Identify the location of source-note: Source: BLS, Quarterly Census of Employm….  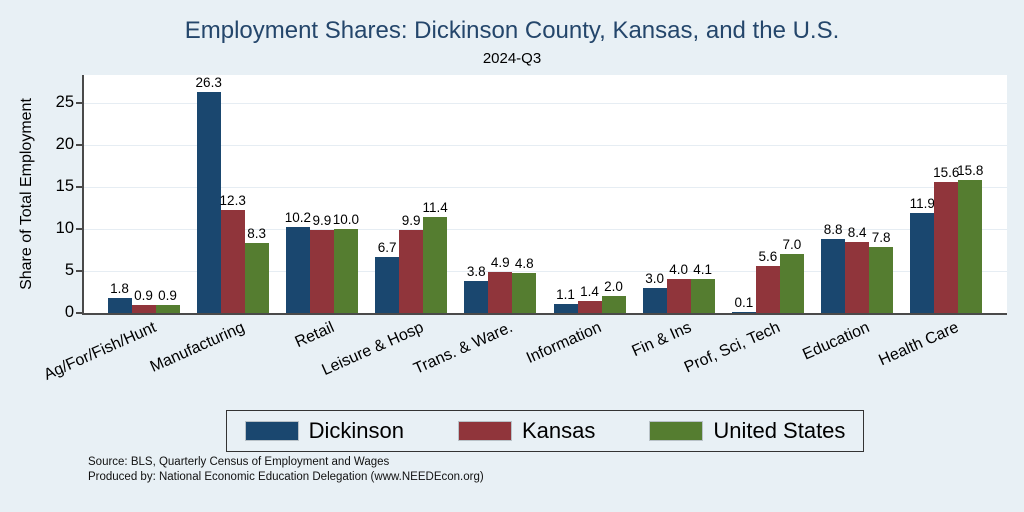
(239, 462).